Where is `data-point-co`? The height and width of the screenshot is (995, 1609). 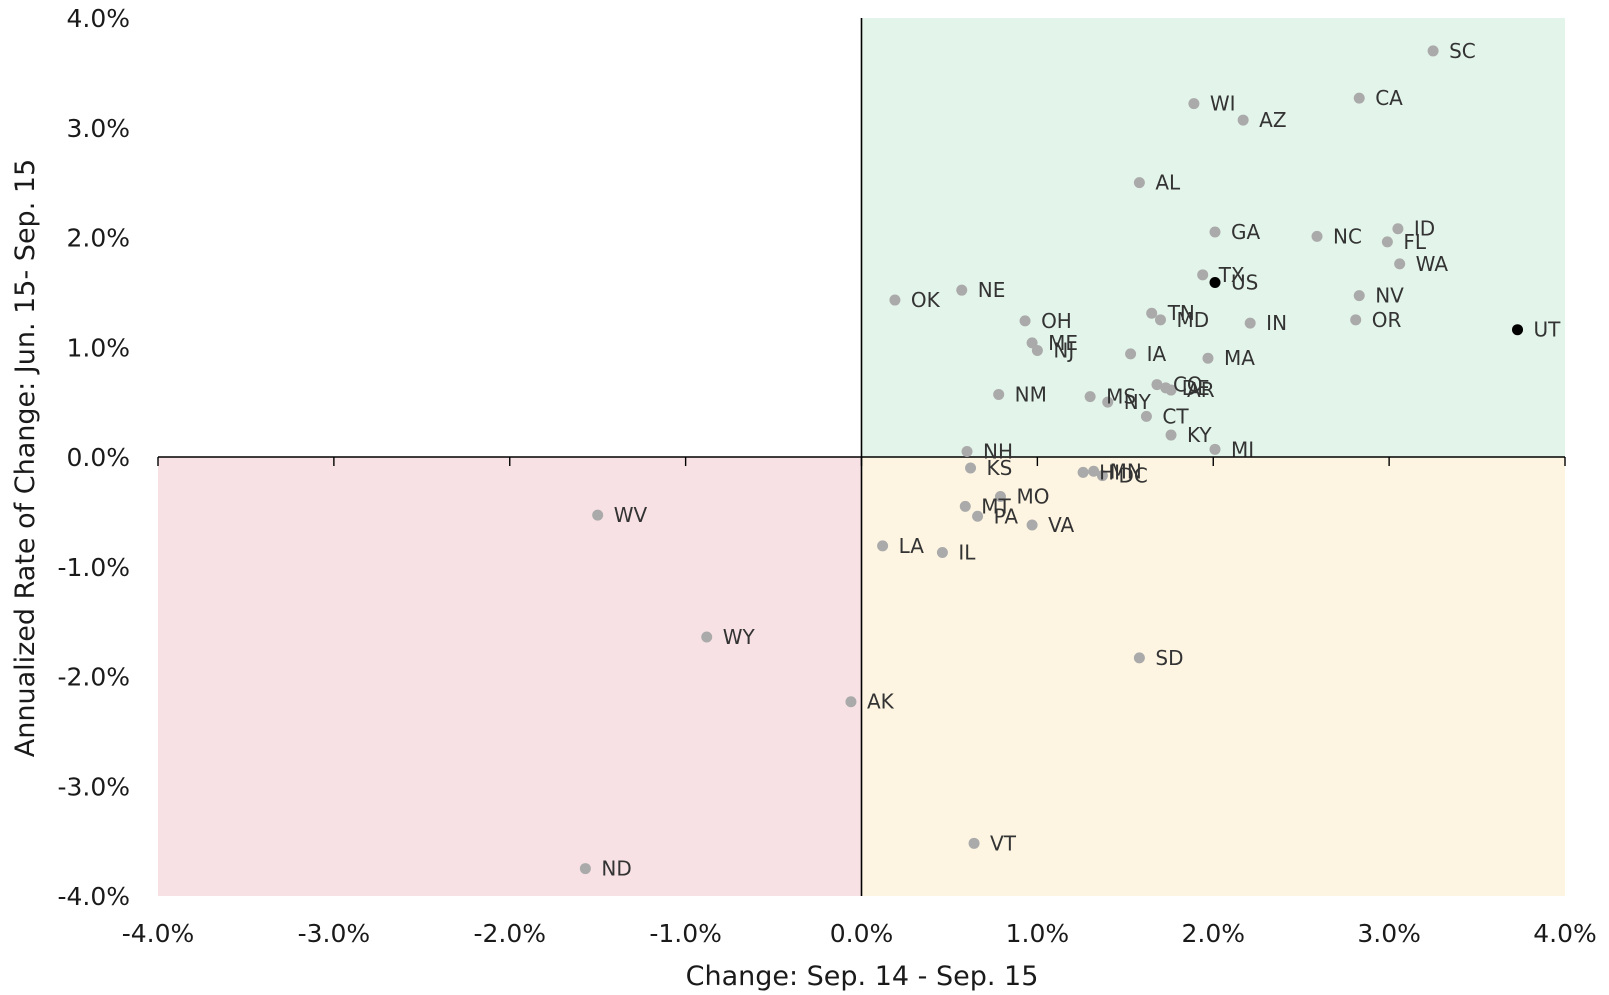 data-point-co is located at coordinates (1157, 385).